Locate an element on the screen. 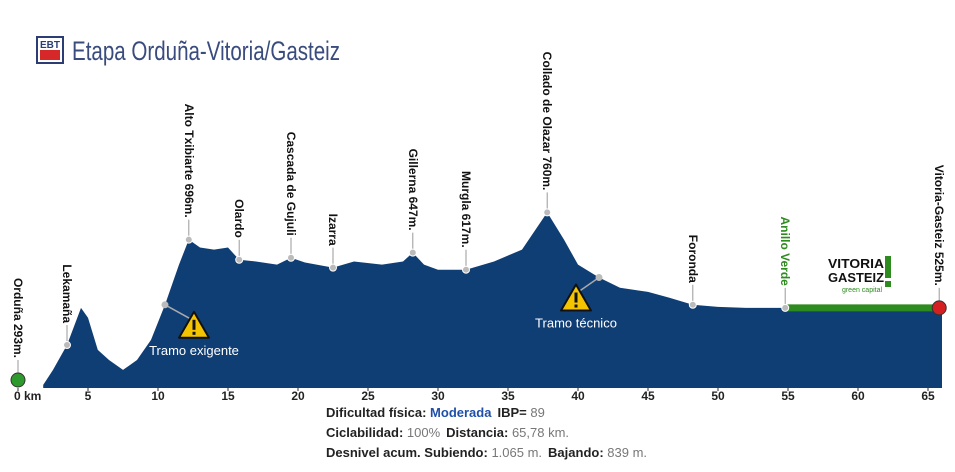 The image size is (955, 472). badge-line: VITORIA is located at coordinates (856, 263).